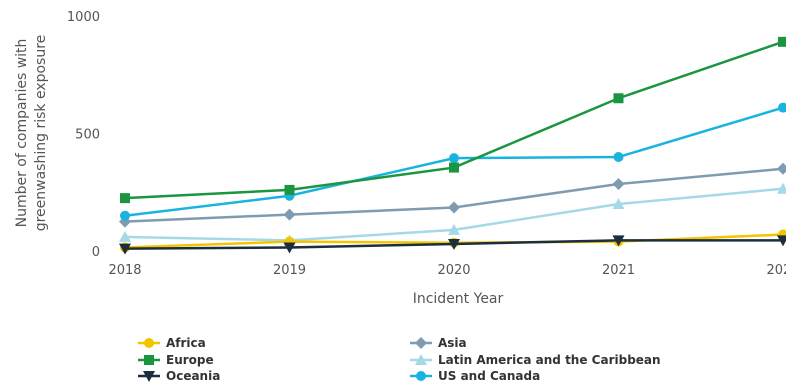 This screenshot has width=786, height=387. I want to click on legend-item-3: Latin America and the Caribbean, so click(535, 360).